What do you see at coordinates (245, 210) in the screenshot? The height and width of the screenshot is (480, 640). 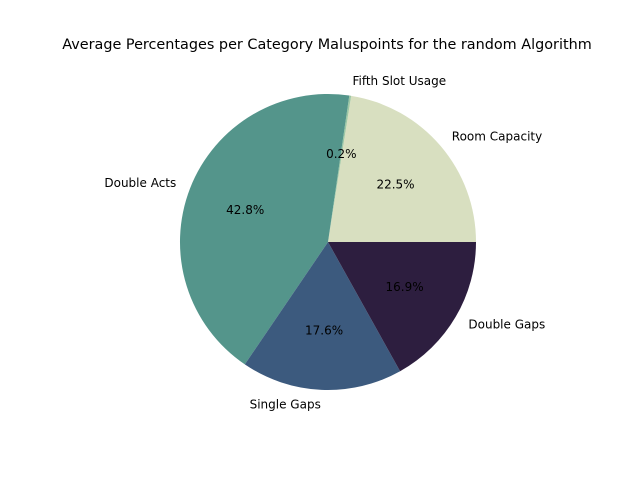 I see `pct-label-double-acts: 42.8%` at bounding box center [245, 210].